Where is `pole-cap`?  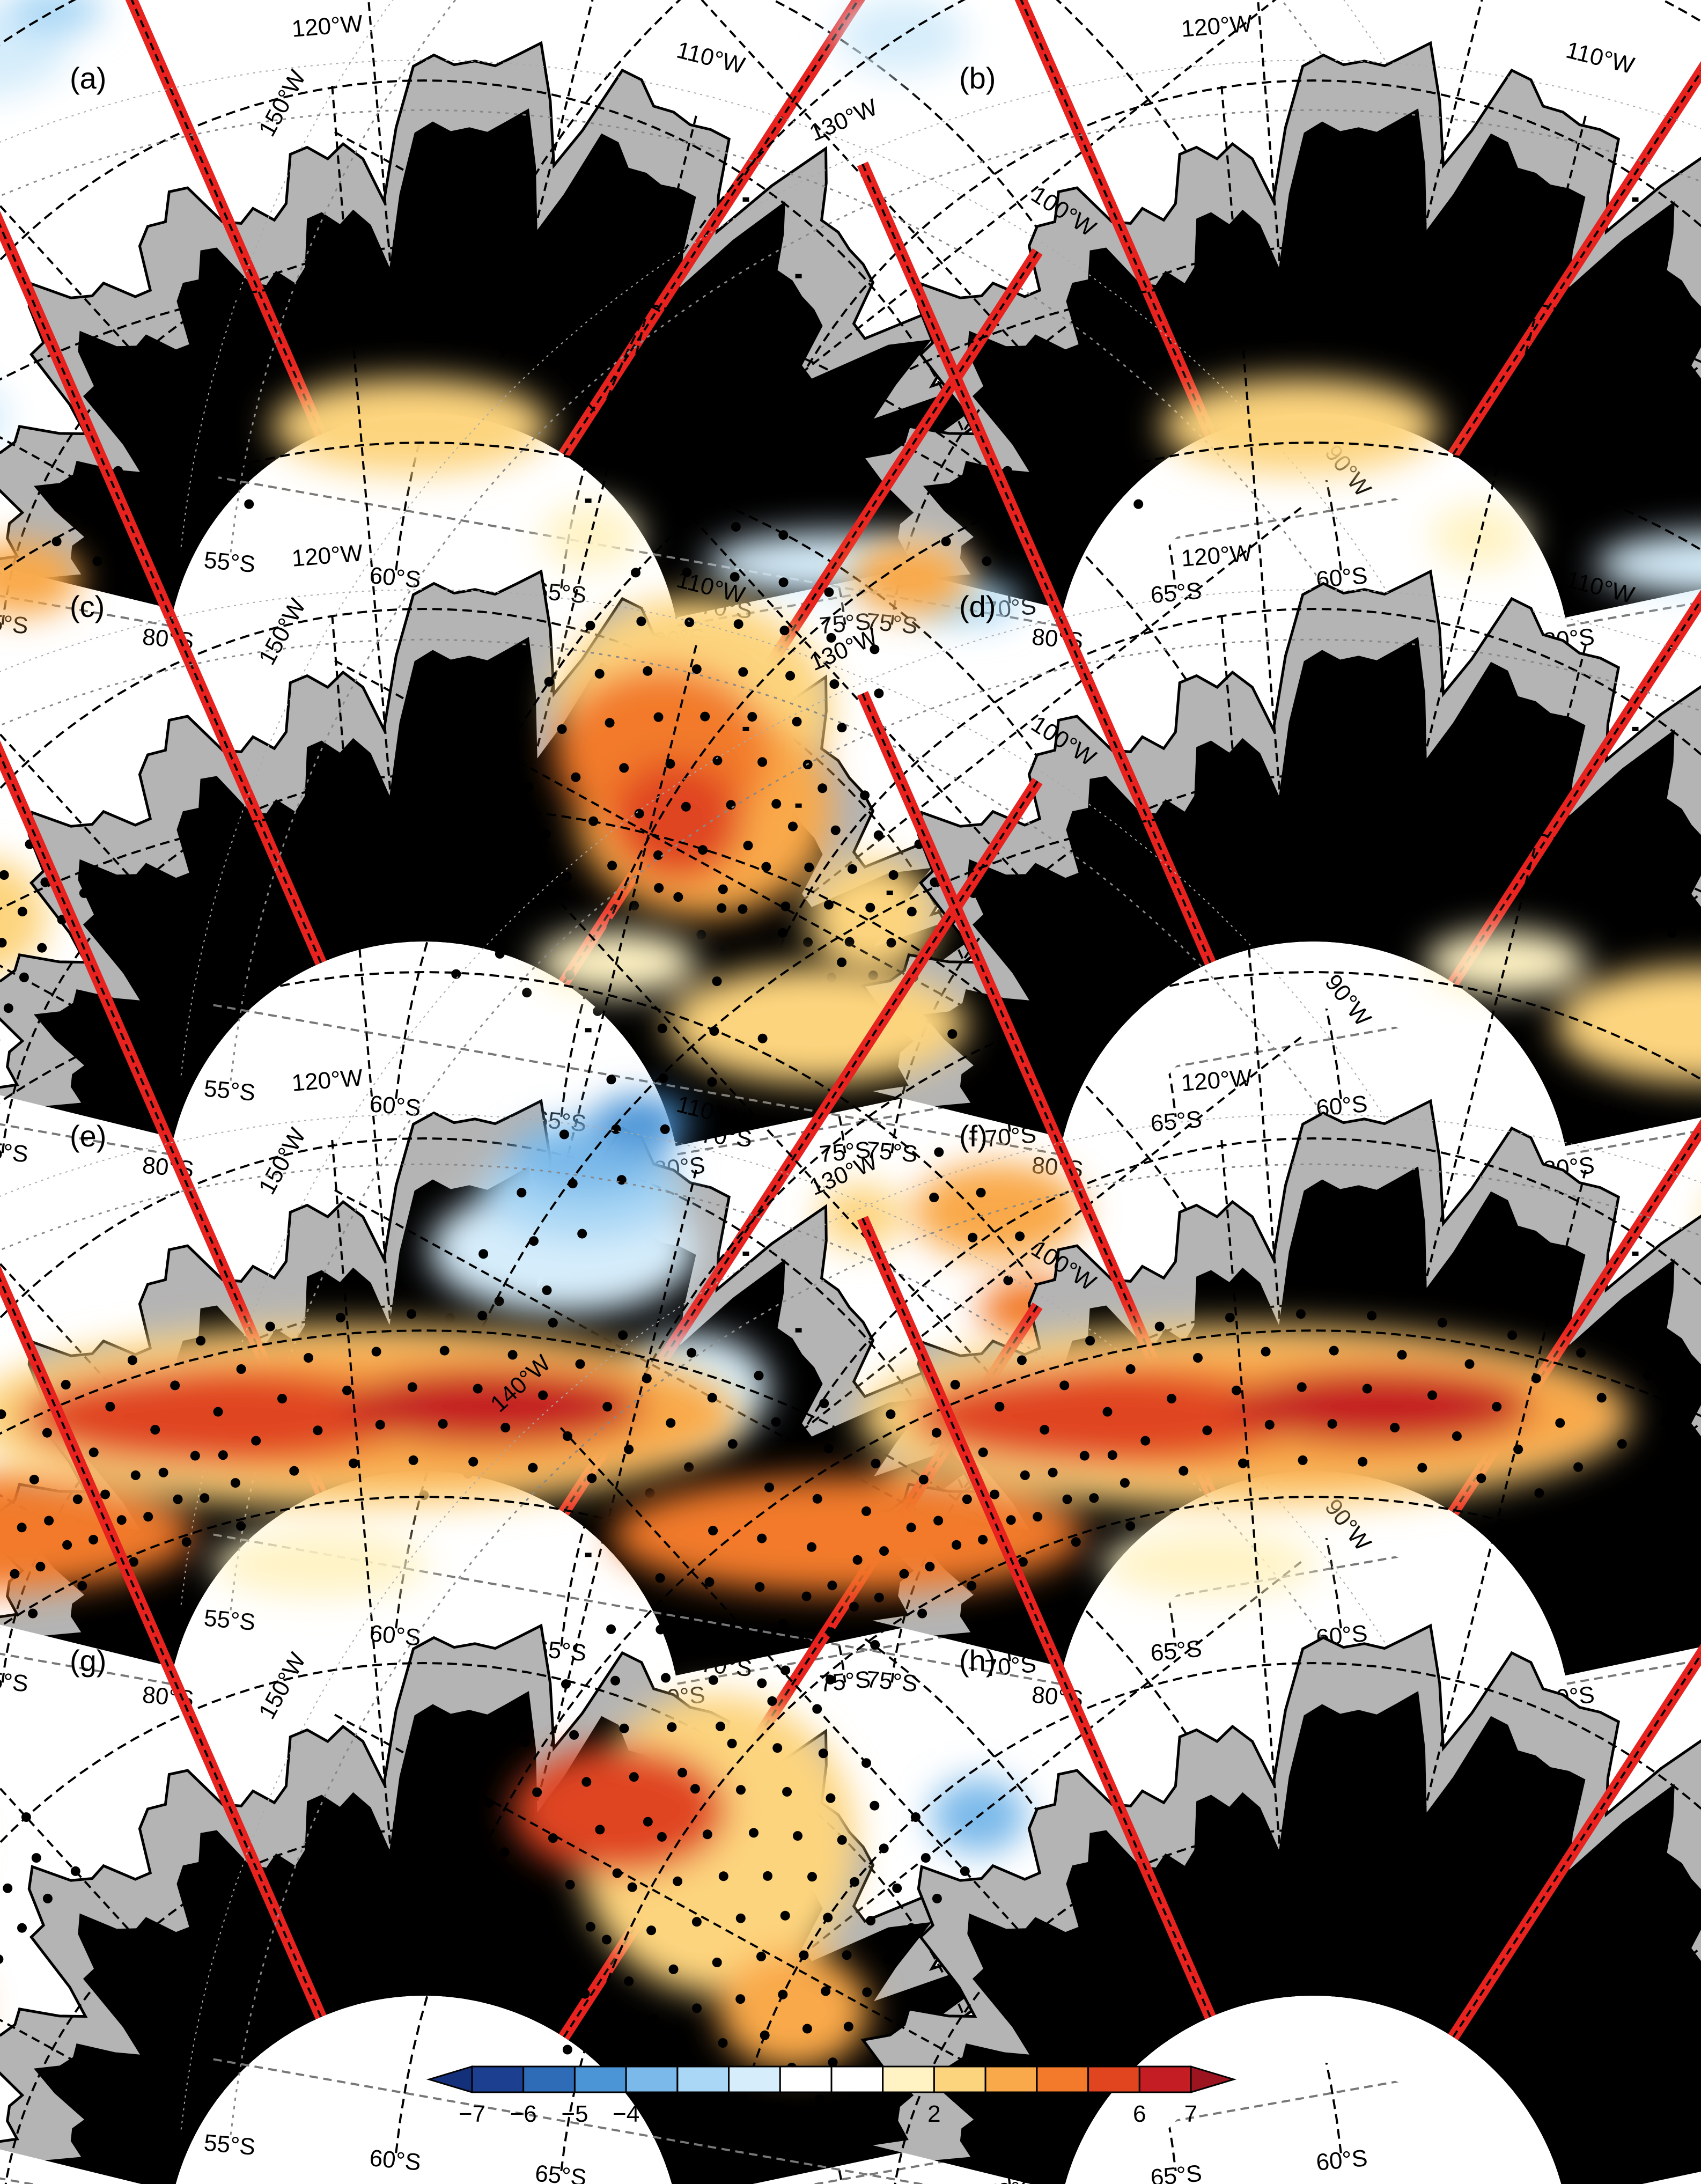
pole-cap is located at coordinates (1313, 1069).